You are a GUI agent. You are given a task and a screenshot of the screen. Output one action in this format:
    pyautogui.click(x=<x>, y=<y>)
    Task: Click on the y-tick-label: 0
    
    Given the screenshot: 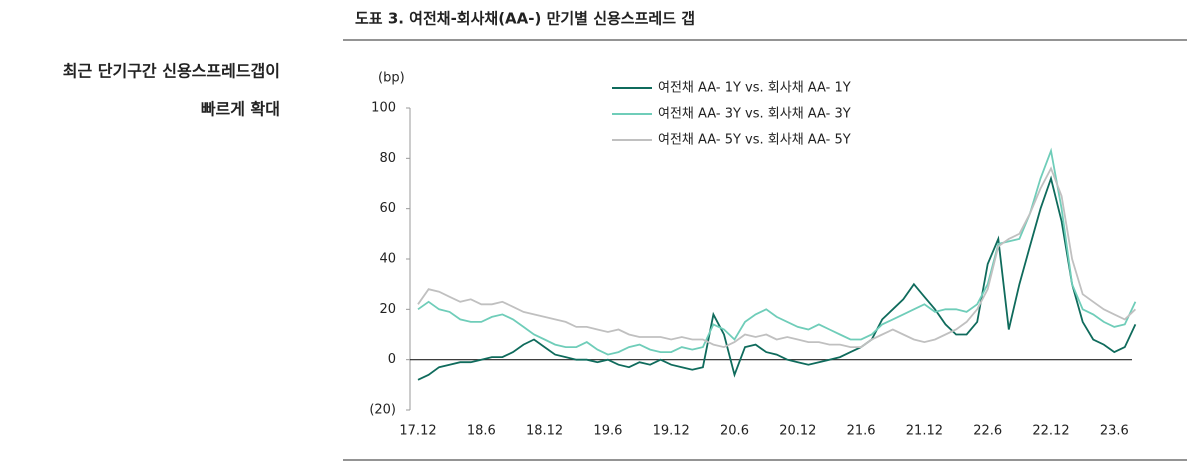 What is the action you would take?
    pyautogui.click(x=392, y=359)
    